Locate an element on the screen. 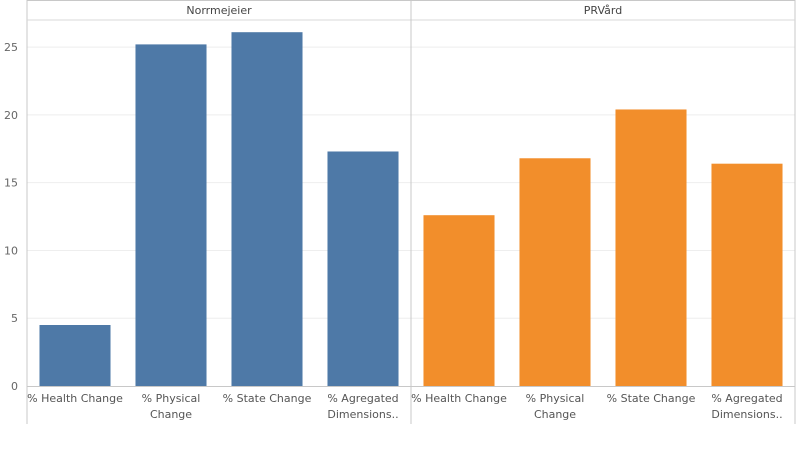 This screenshot has width=800, height=462. y-tick-label: 15 is located at coordinates (11, 183).